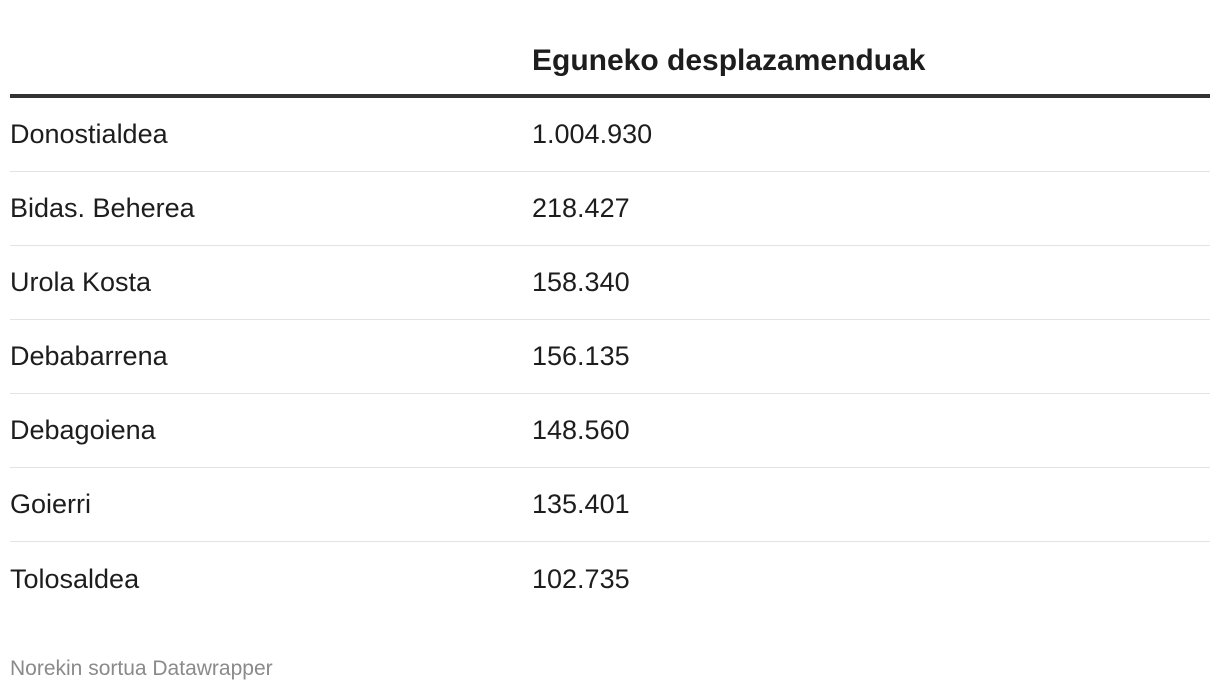 The width and height of the screenshot is (1220, 694). Describe the element at coordinates (581, 282) in the screenshot. I see `value-cell: 158.340` at that location.